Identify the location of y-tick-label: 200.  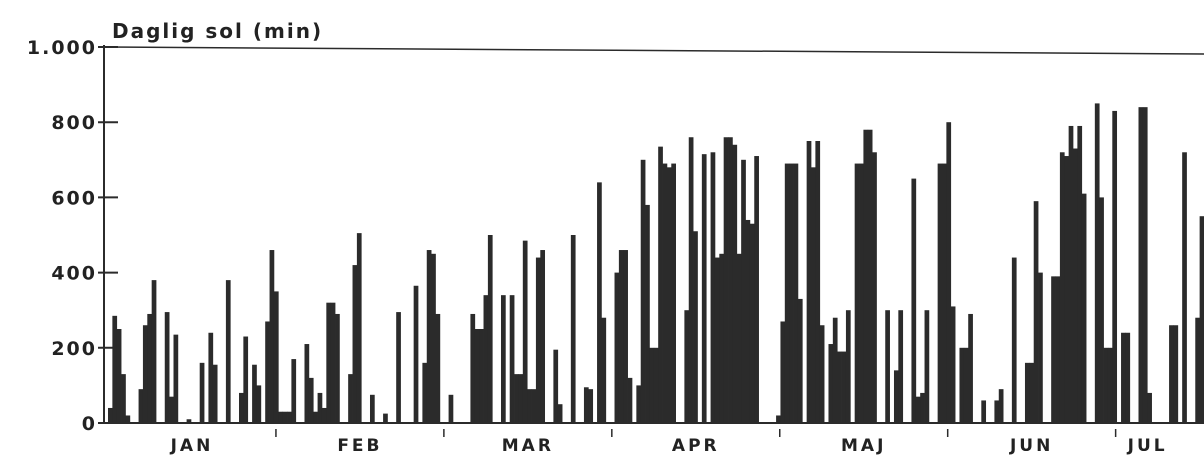
(74, 349).